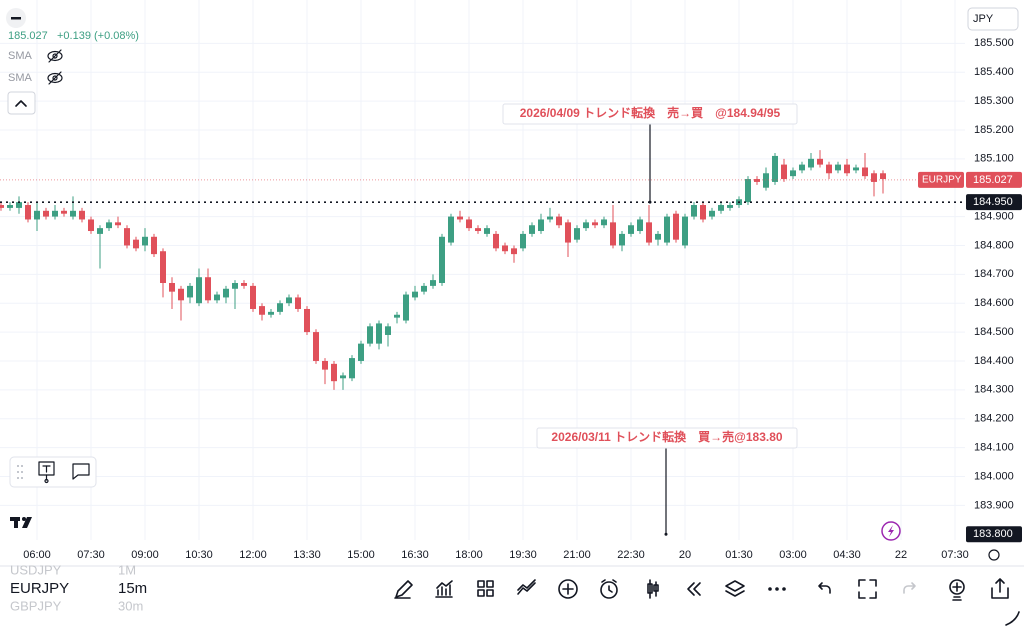 This screenshot has width=1024, height=638. What do you see at coordinates (20, 472) in the screenshot?
I see `drag-handle` at bounding box center [20, 472].